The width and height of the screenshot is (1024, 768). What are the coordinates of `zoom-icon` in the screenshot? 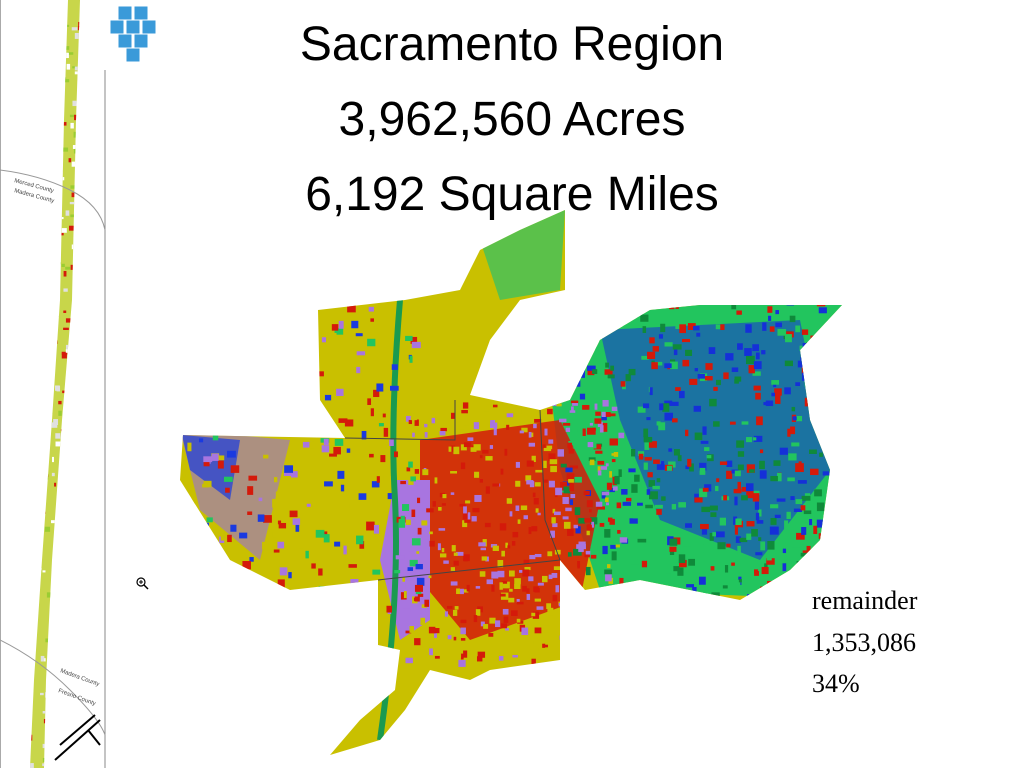 It's located at (142, 583).